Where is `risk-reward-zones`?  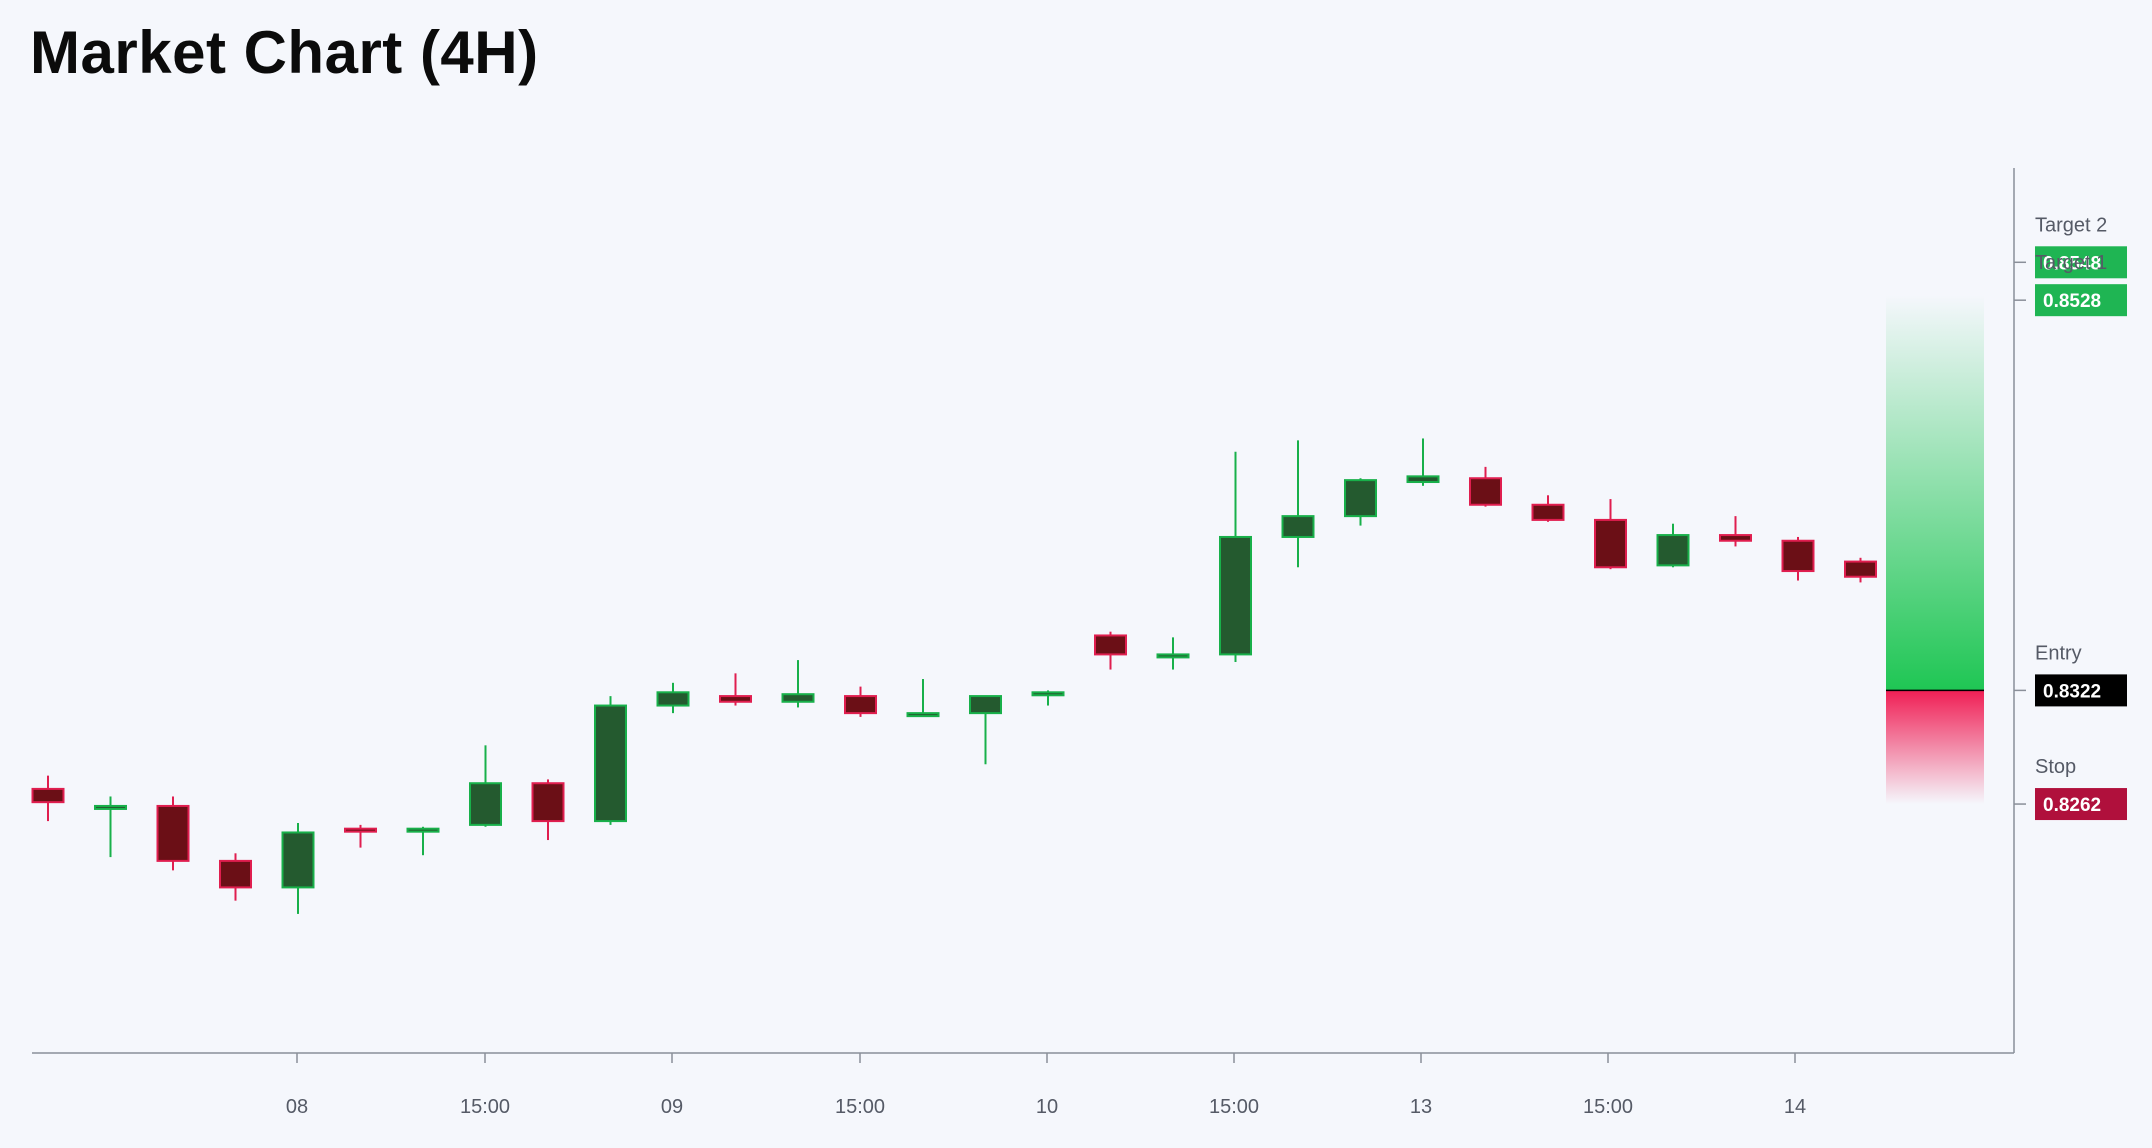
risk-reward-zones is located at coordinates (1935, 550).